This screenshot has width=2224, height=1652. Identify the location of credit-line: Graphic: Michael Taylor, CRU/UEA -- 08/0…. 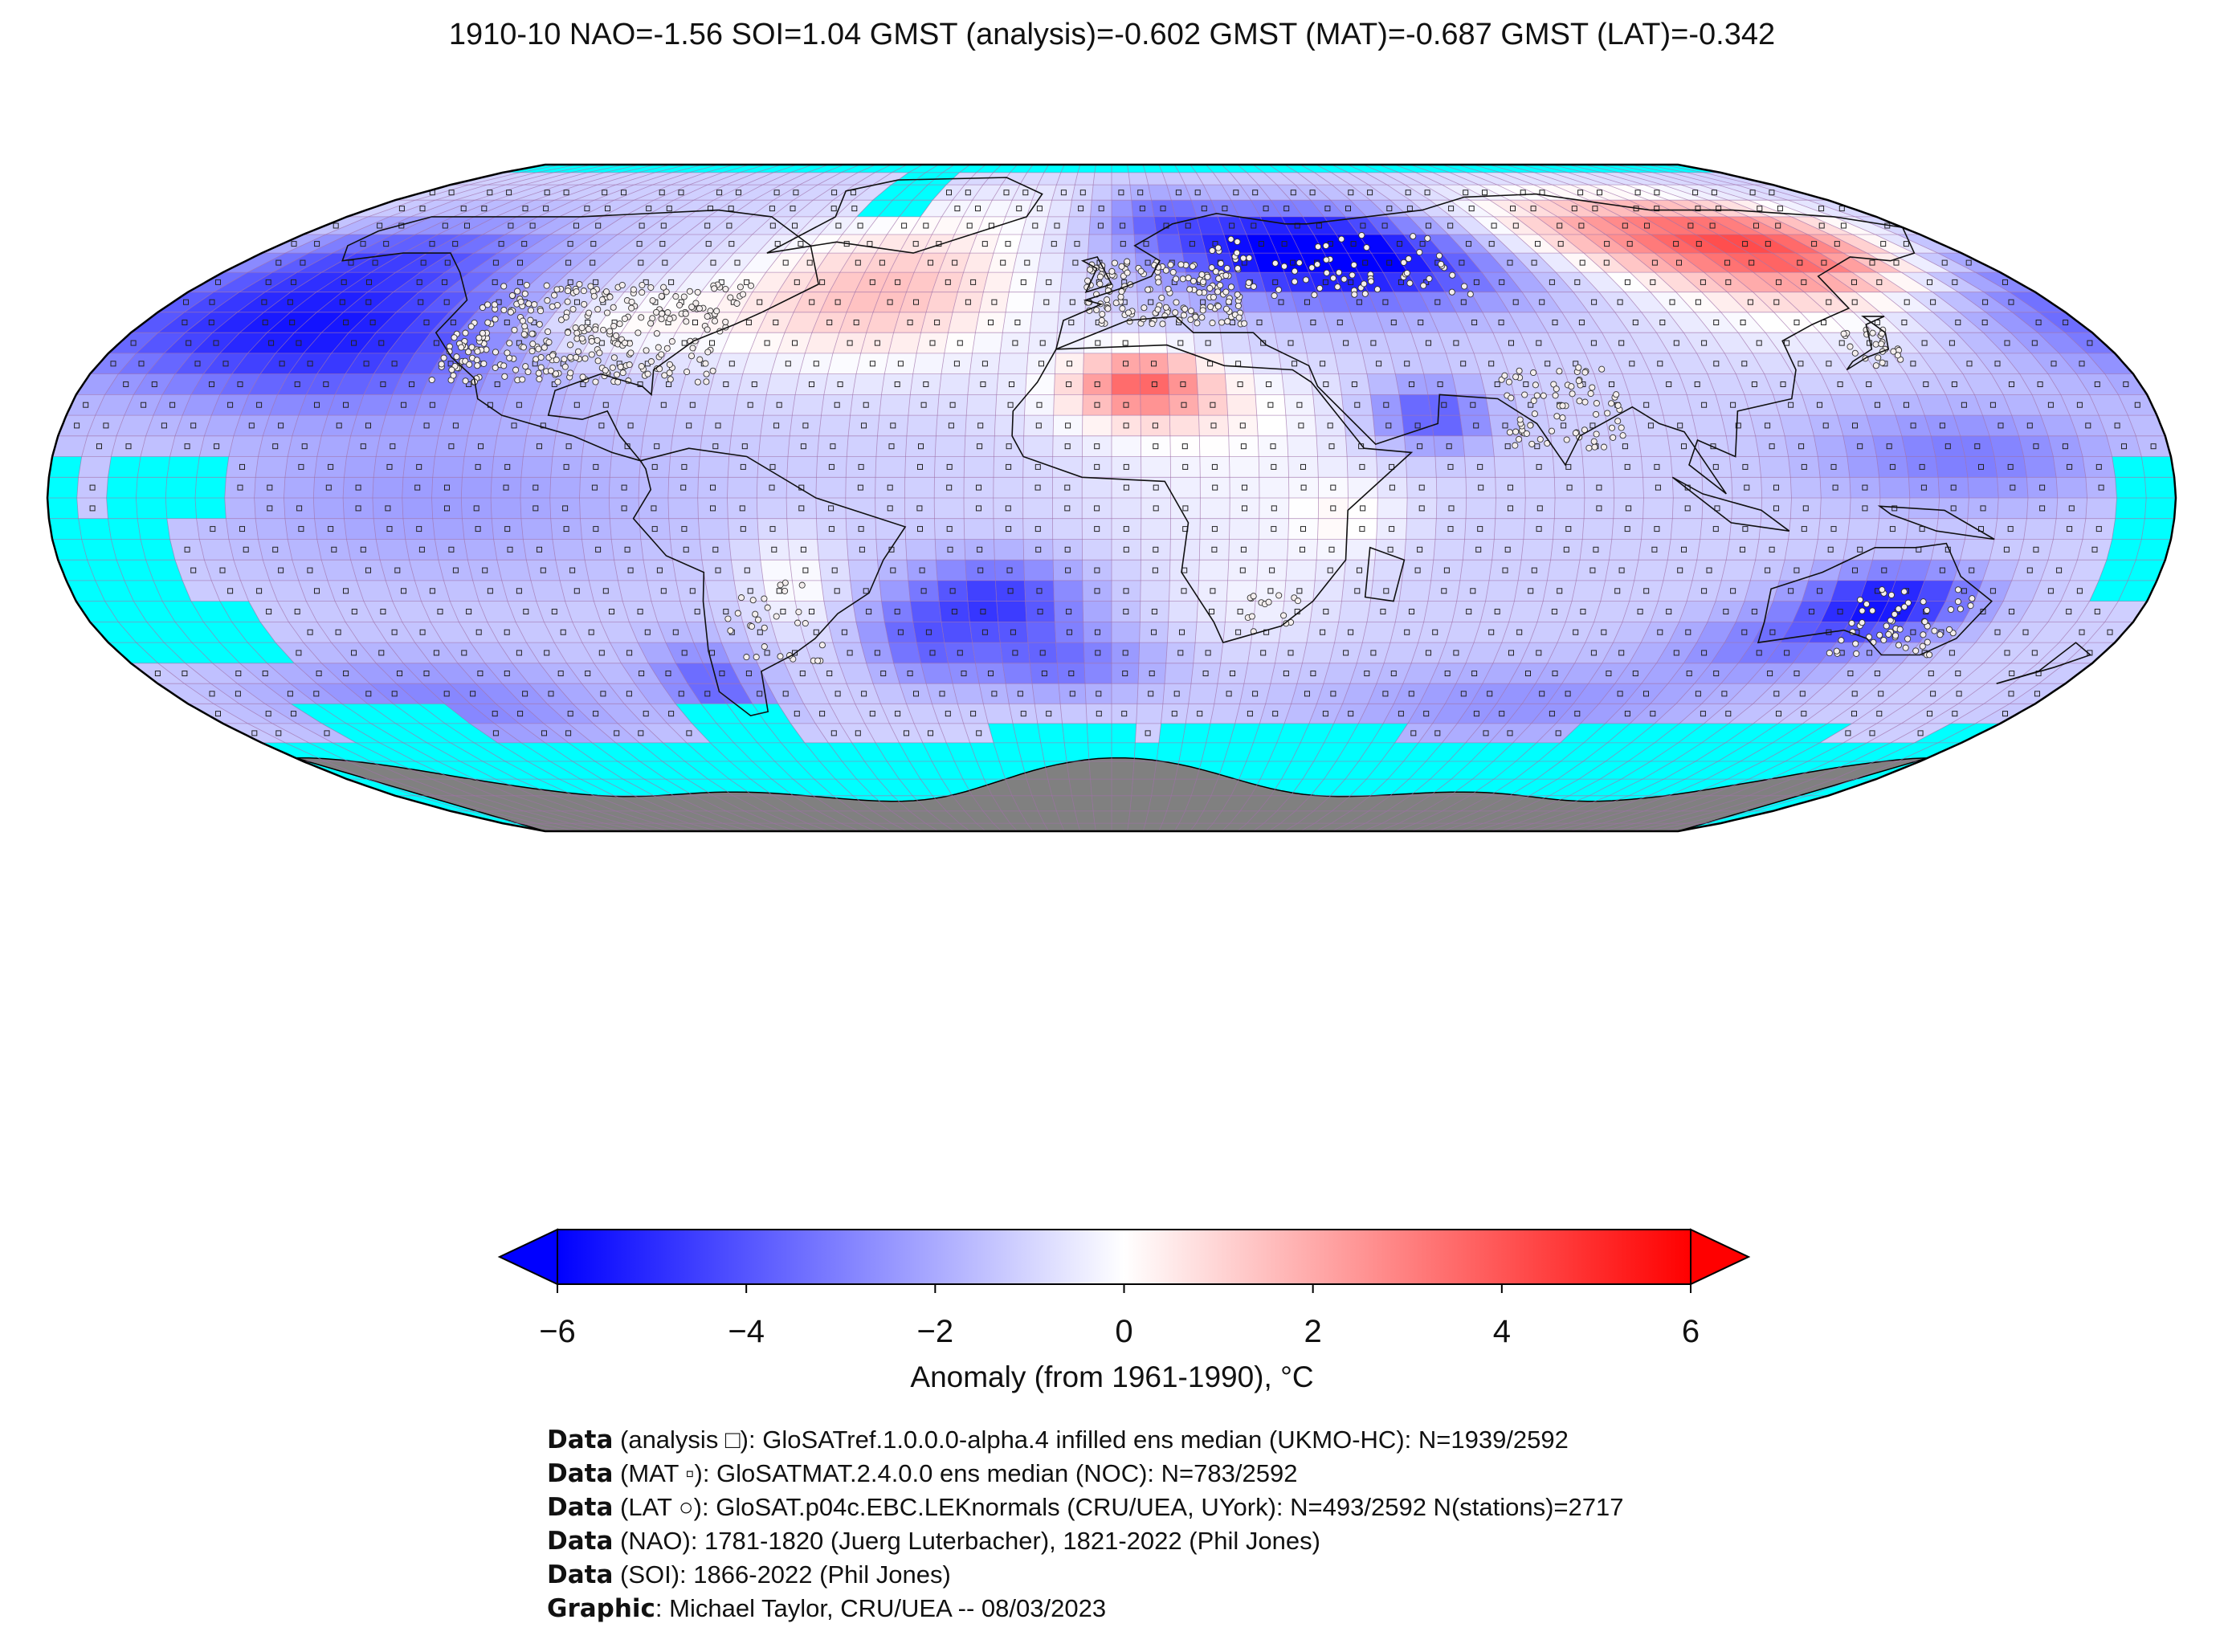
(1085, 1608).